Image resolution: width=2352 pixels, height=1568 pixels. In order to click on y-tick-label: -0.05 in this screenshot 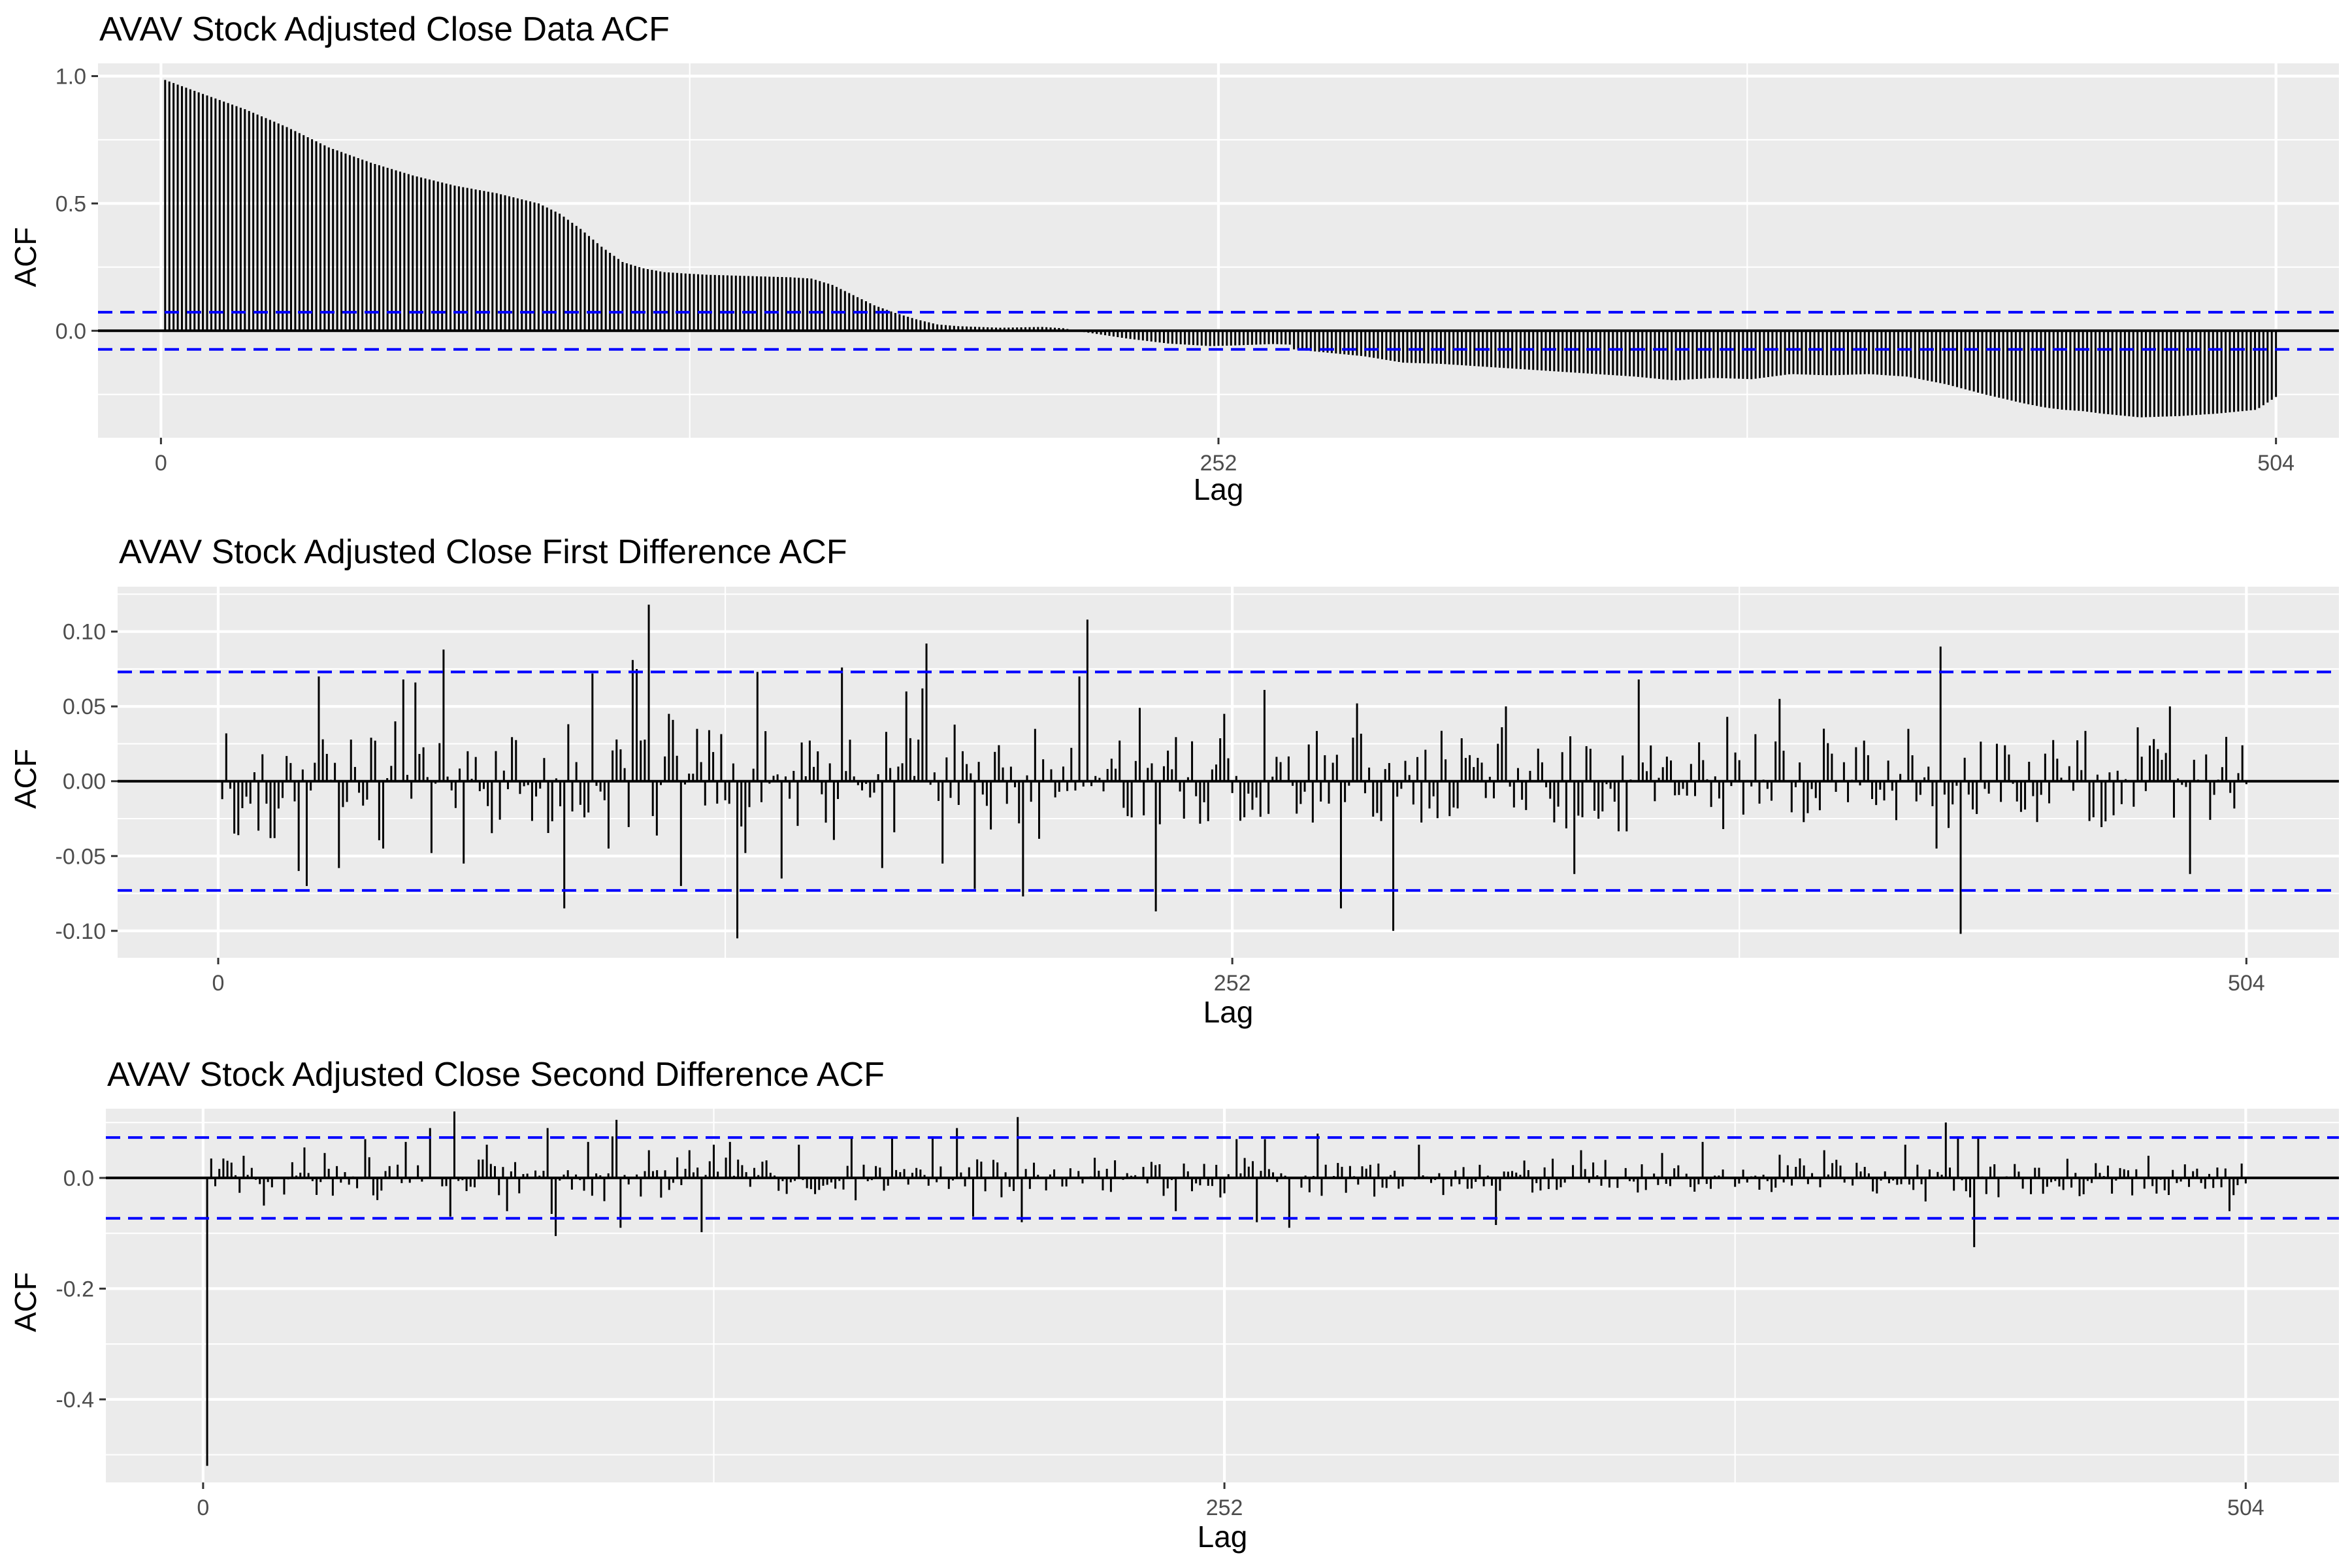, I will do `click(81, 856)`.